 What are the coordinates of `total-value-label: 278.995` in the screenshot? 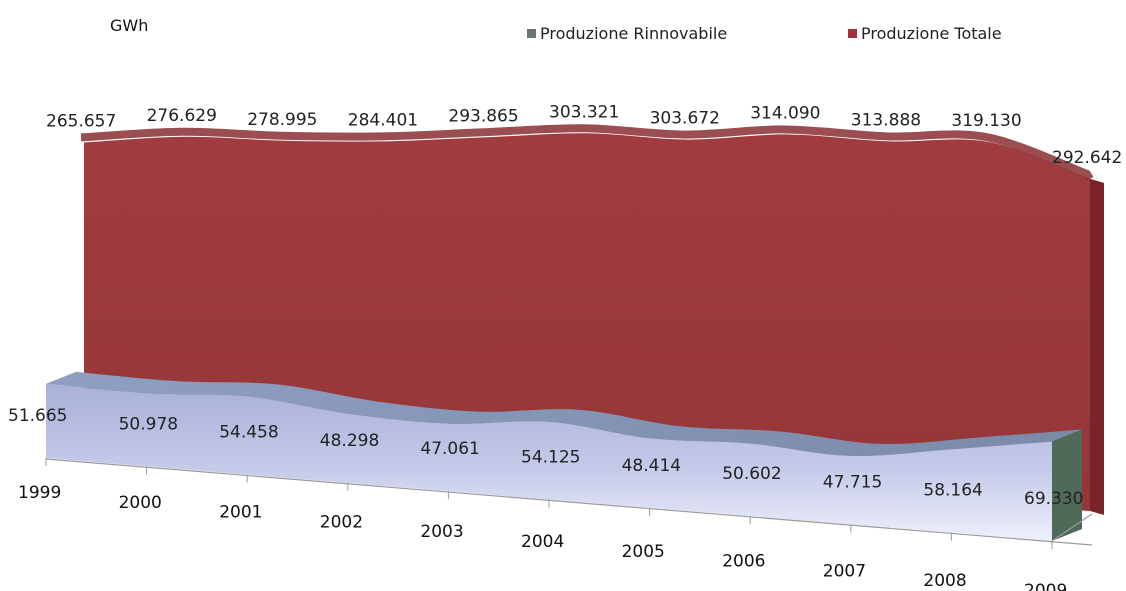 It's located at (282, 120).